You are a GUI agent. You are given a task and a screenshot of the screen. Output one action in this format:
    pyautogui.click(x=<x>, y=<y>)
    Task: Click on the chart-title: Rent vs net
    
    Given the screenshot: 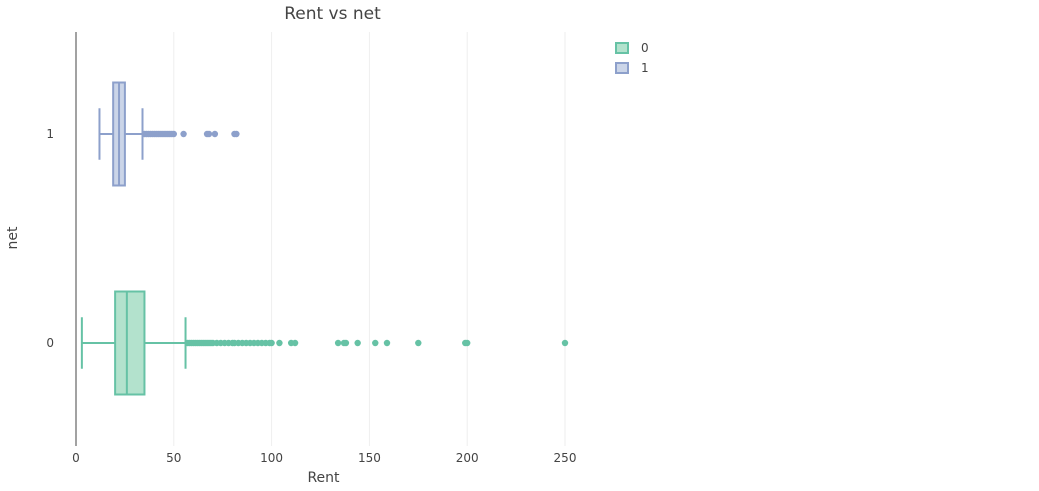 What is the action you would take?
    pyautogui.click(x=332, y=14)
    